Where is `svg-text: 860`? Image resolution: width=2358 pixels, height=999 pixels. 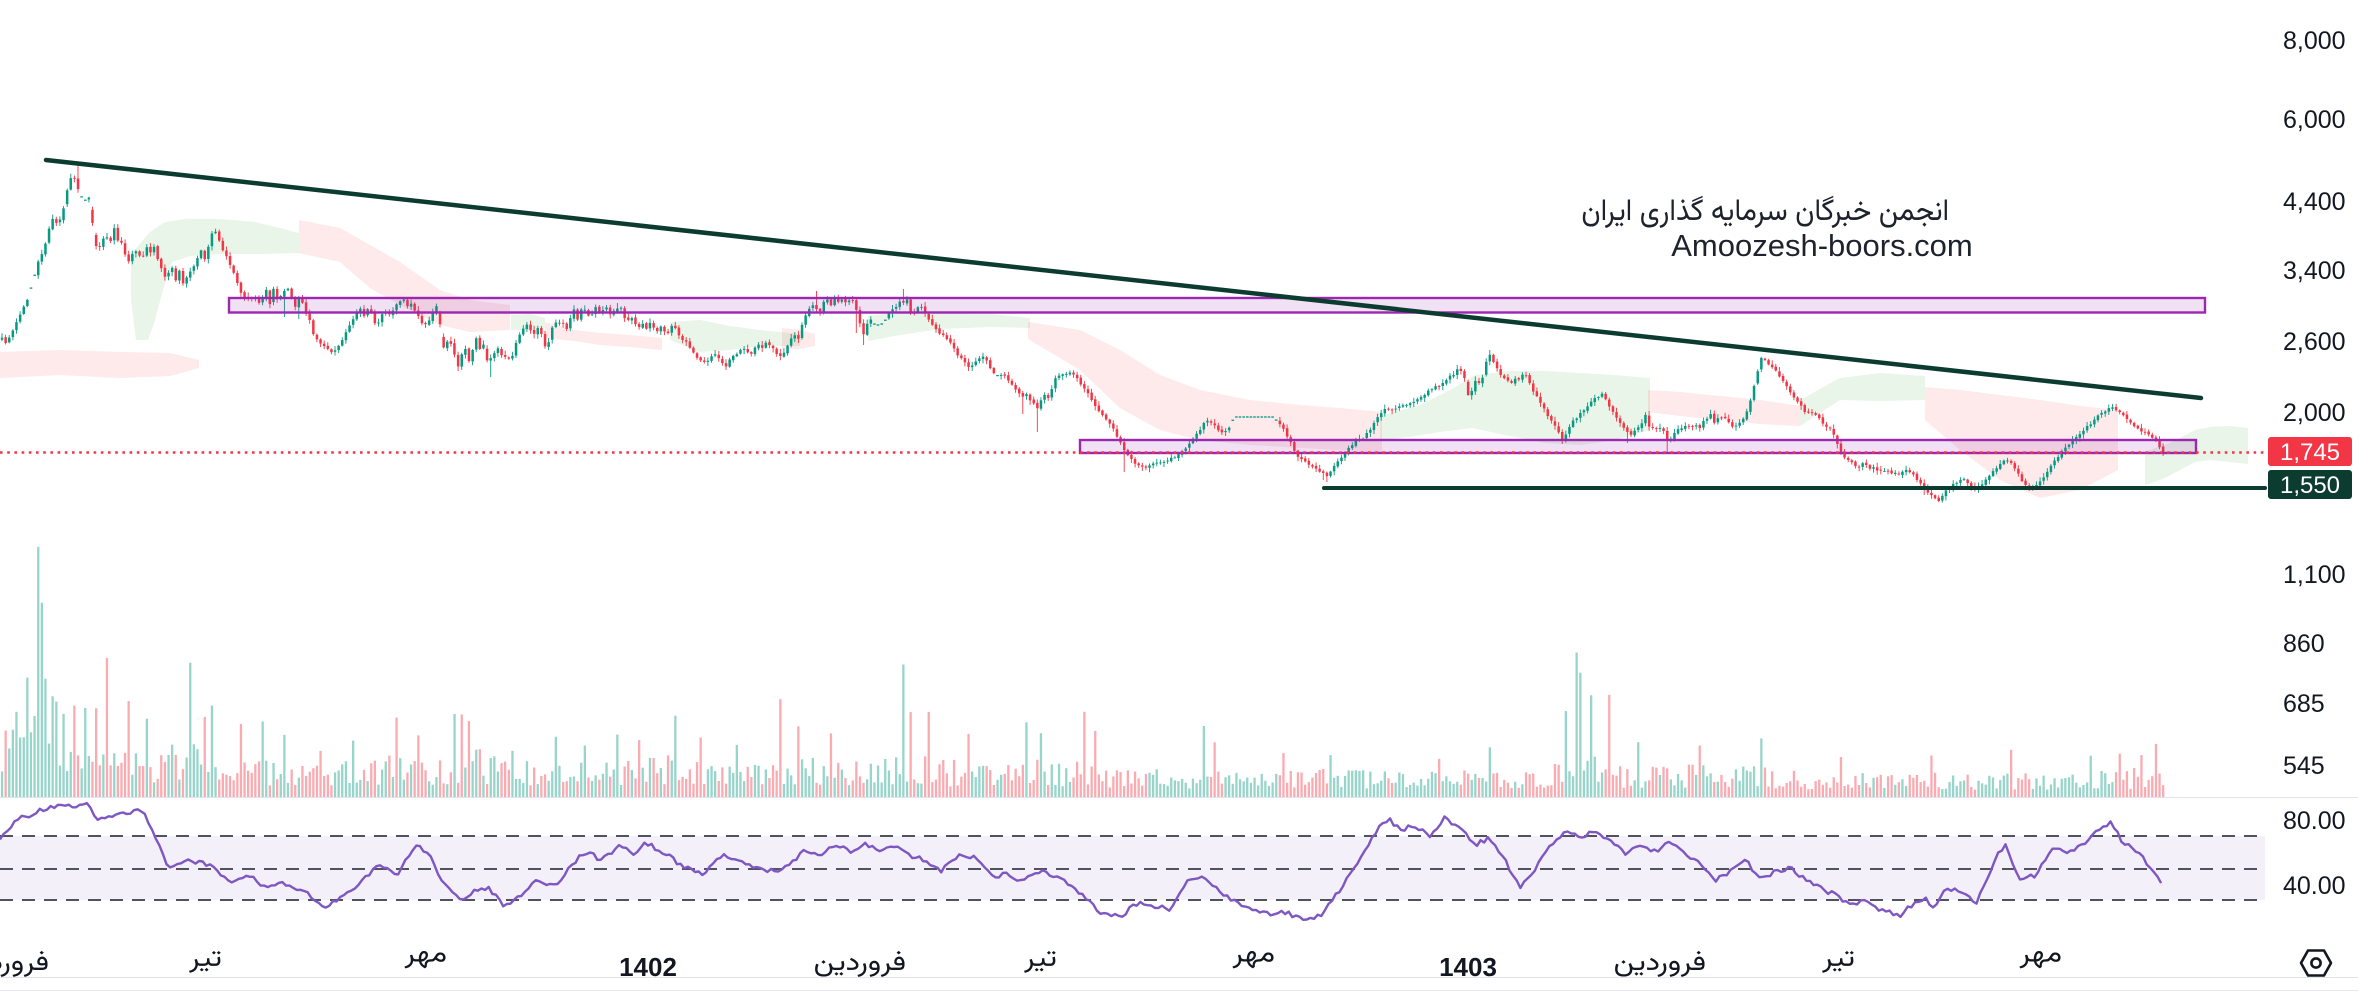 svg-text: 860 is located at coordinates (2304, 644).